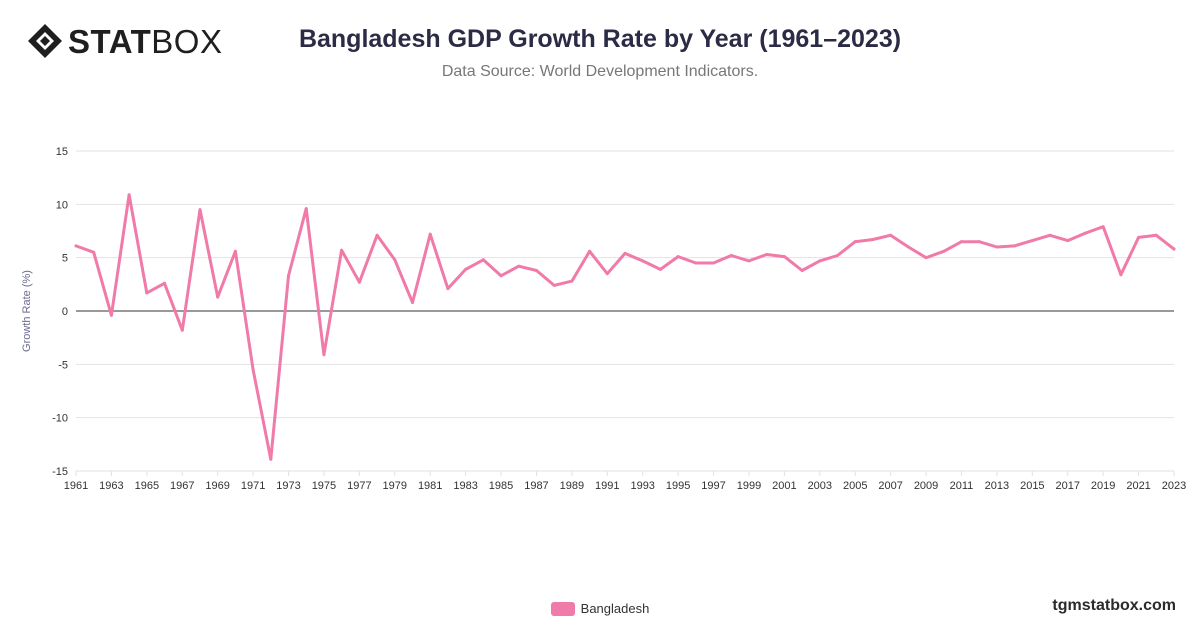 The image size is (1200, 628). What do you see at coordinates (607, 486) in the screenshot?
I see `x-tick-label: 1991` at bounding box center [607, 486].